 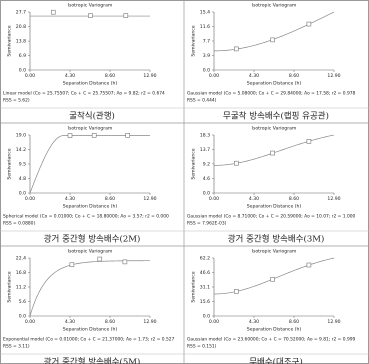 What do you see at coordinates (205, 288) in the screenshot?
I see `y-tick-label: 31.1` at bounding box center [205, 288].